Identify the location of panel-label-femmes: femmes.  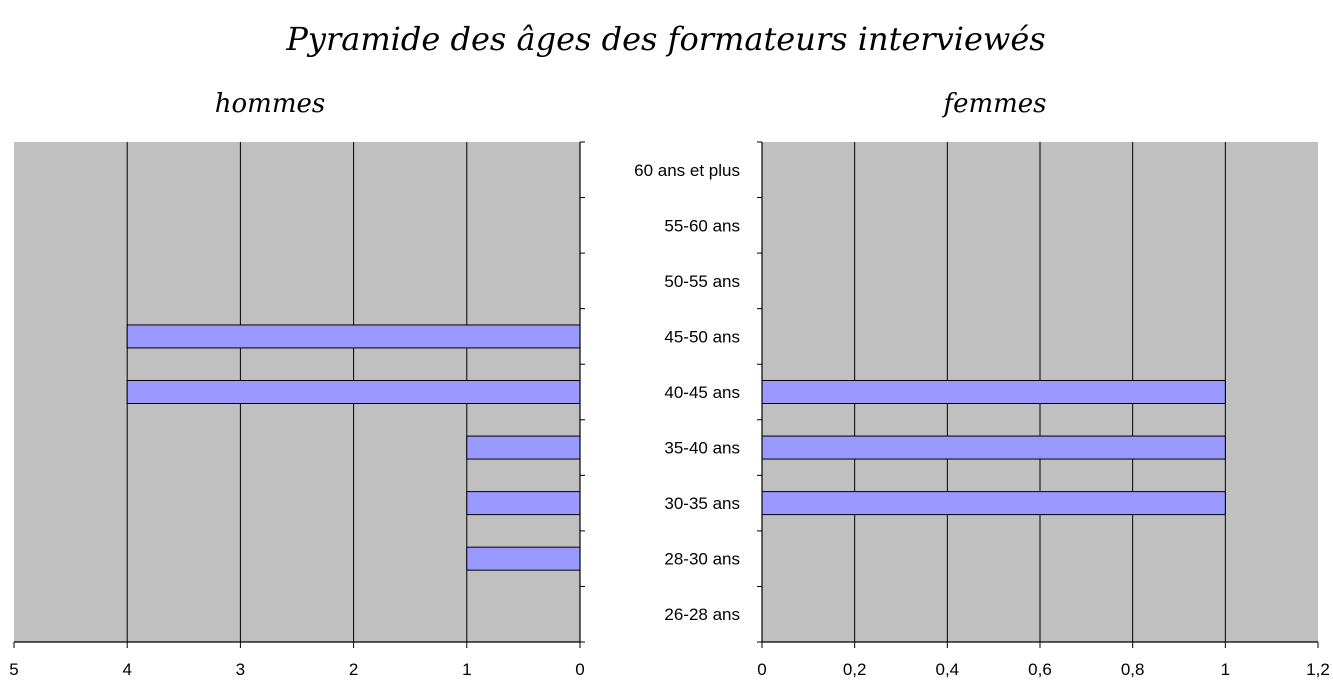
(993, 104).